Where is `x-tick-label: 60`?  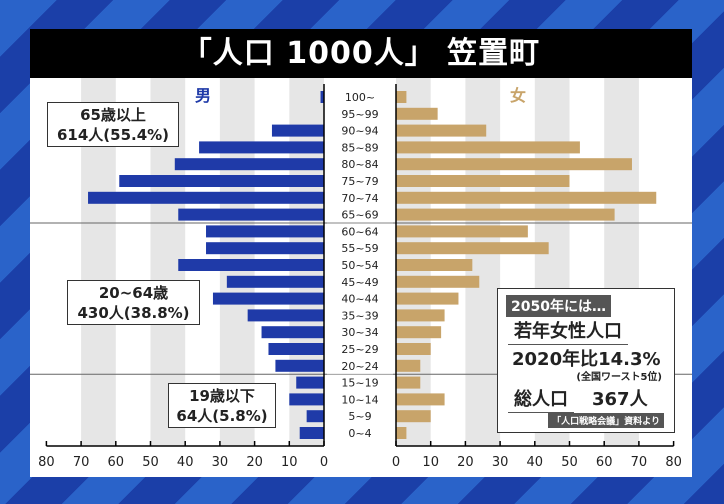 x-tick-label: 60 is located at coordinates (116, 462).